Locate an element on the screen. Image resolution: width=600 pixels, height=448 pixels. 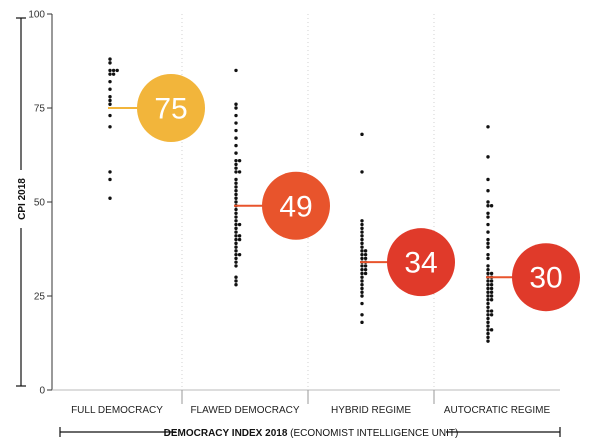
y-axis: 0 25 50 75 100 CPI 2018 is located at coordinates (34, 203).